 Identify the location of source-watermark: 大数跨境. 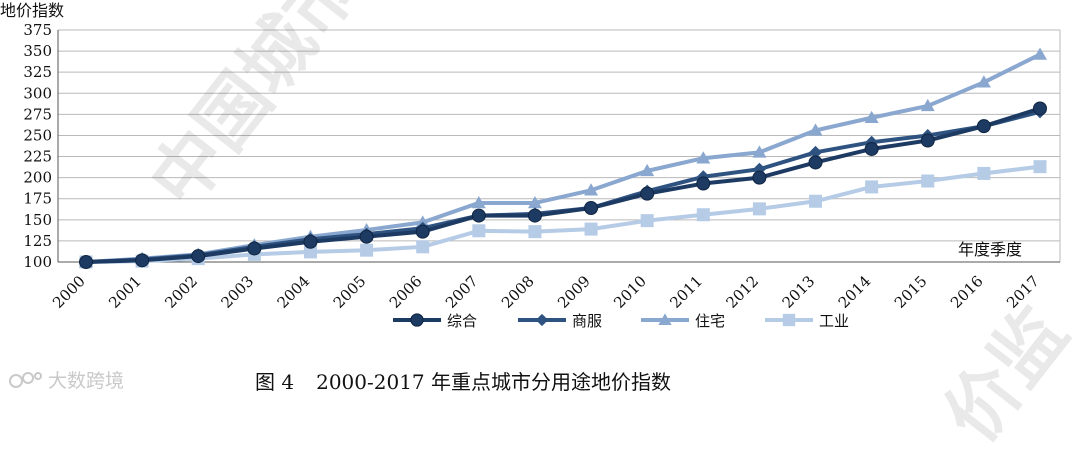
(66, 379).